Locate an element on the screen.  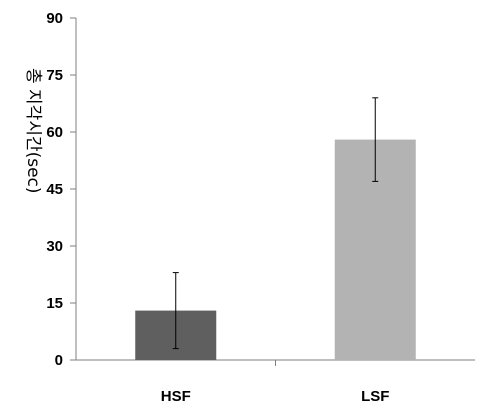
category-label-lsf: LSF is located at coordinates (375, 396).